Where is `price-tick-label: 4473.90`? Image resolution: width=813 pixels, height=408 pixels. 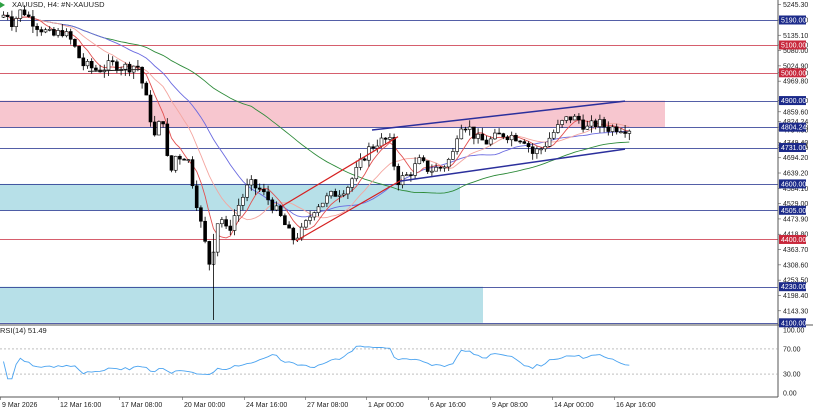
price-tick-label: 4473.90 is located at coordinates (795, 219).